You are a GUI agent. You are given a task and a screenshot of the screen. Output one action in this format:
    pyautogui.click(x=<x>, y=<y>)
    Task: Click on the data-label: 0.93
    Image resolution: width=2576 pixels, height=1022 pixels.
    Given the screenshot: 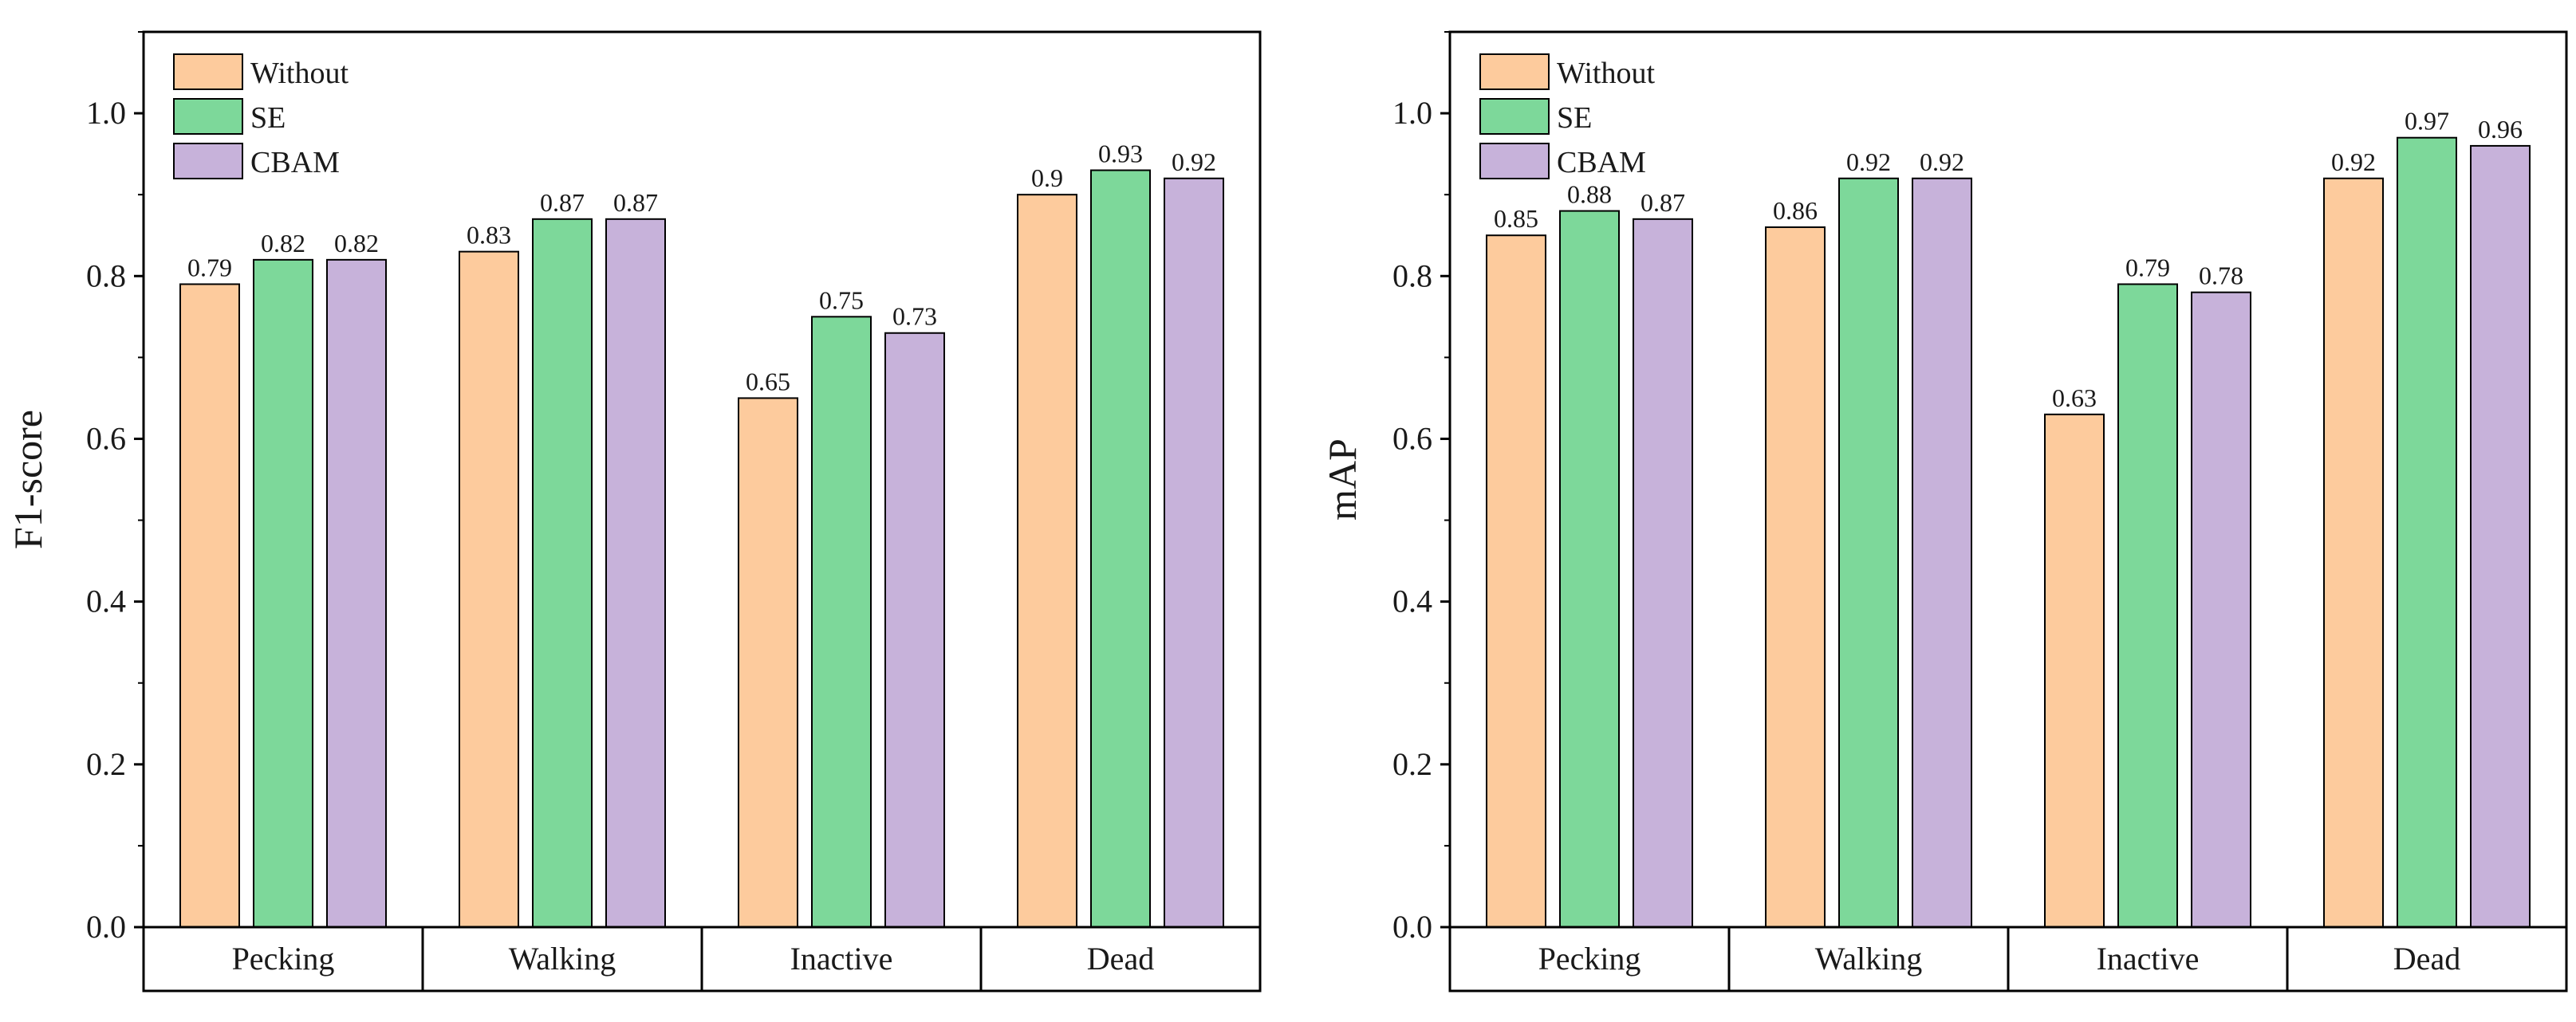 What is the action you would take?
    pyautogui.click(x=1120, y=154)
    